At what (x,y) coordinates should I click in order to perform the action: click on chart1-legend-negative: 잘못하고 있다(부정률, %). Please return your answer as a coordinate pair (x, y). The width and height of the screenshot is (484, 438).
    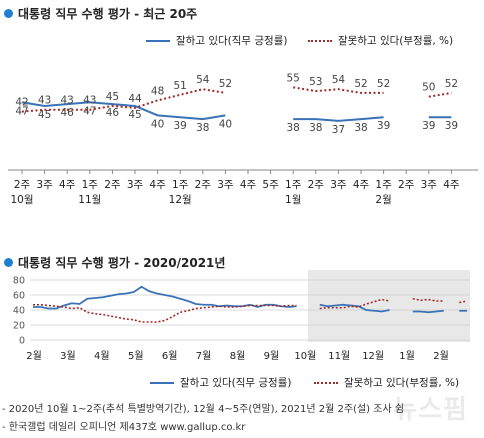
    Looking at the image, I should click on (380, 40).